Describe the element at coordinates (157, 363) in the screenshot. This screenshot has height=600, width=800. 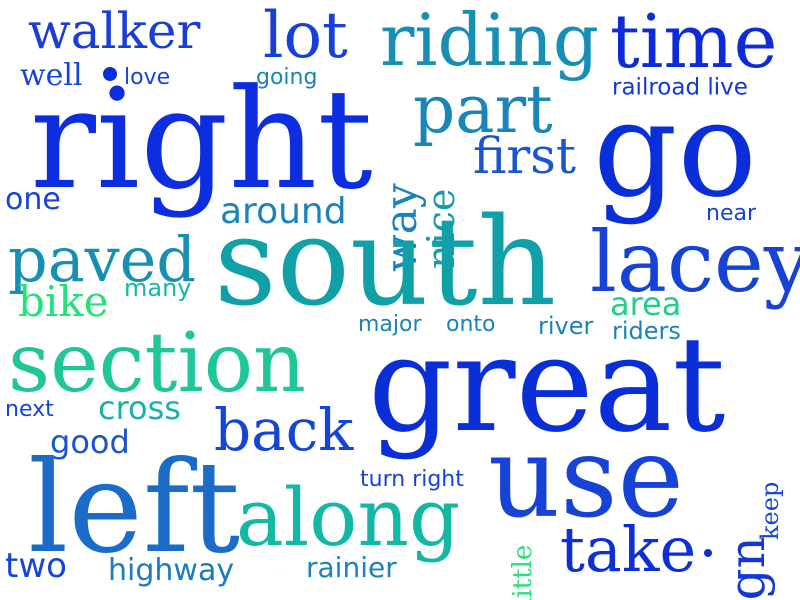
I see `word-section: section` at that location.